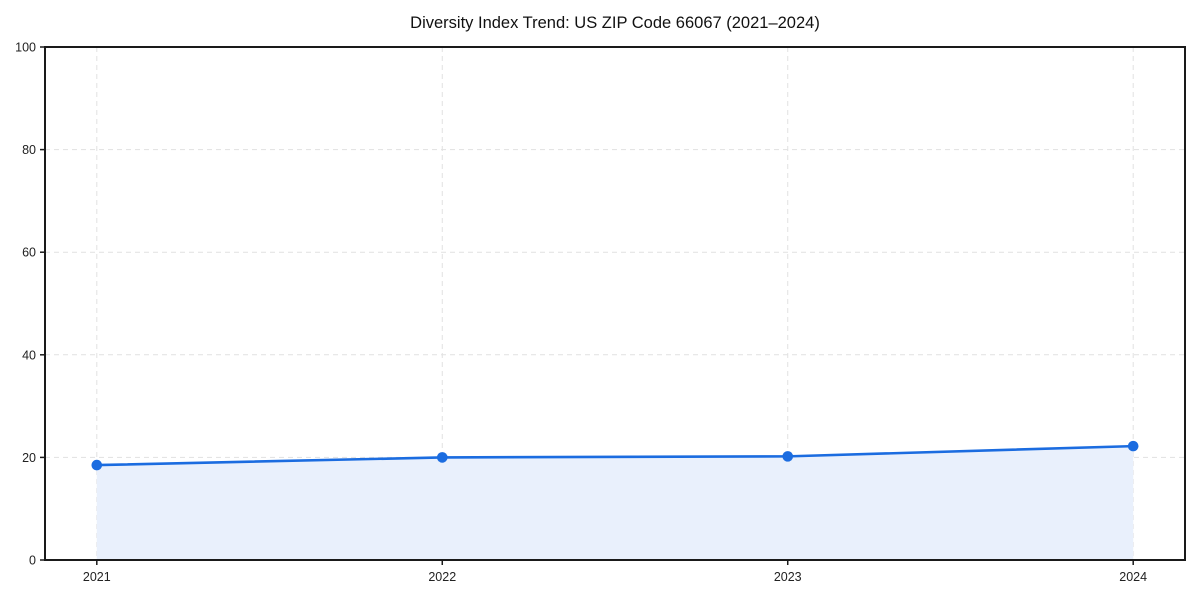 Image resolution: width=1200 pixels, height=600 pixels. I want to click on x-tick-label: 2021, so click(97, 577).